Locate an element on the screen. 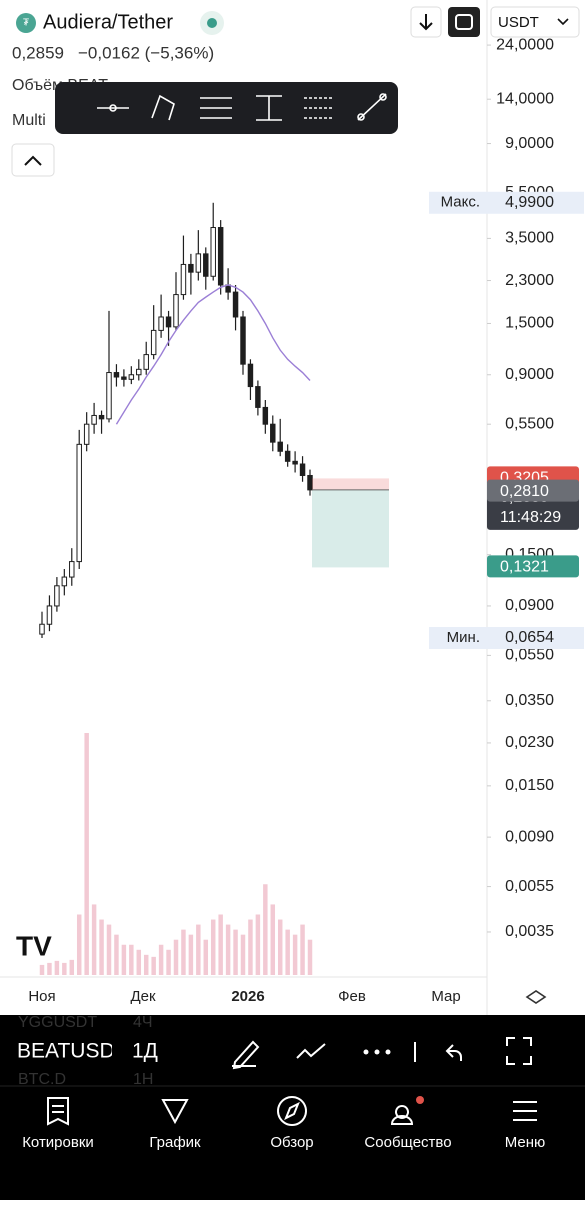  interval: 1Д is located at coordinates (145, 1051).